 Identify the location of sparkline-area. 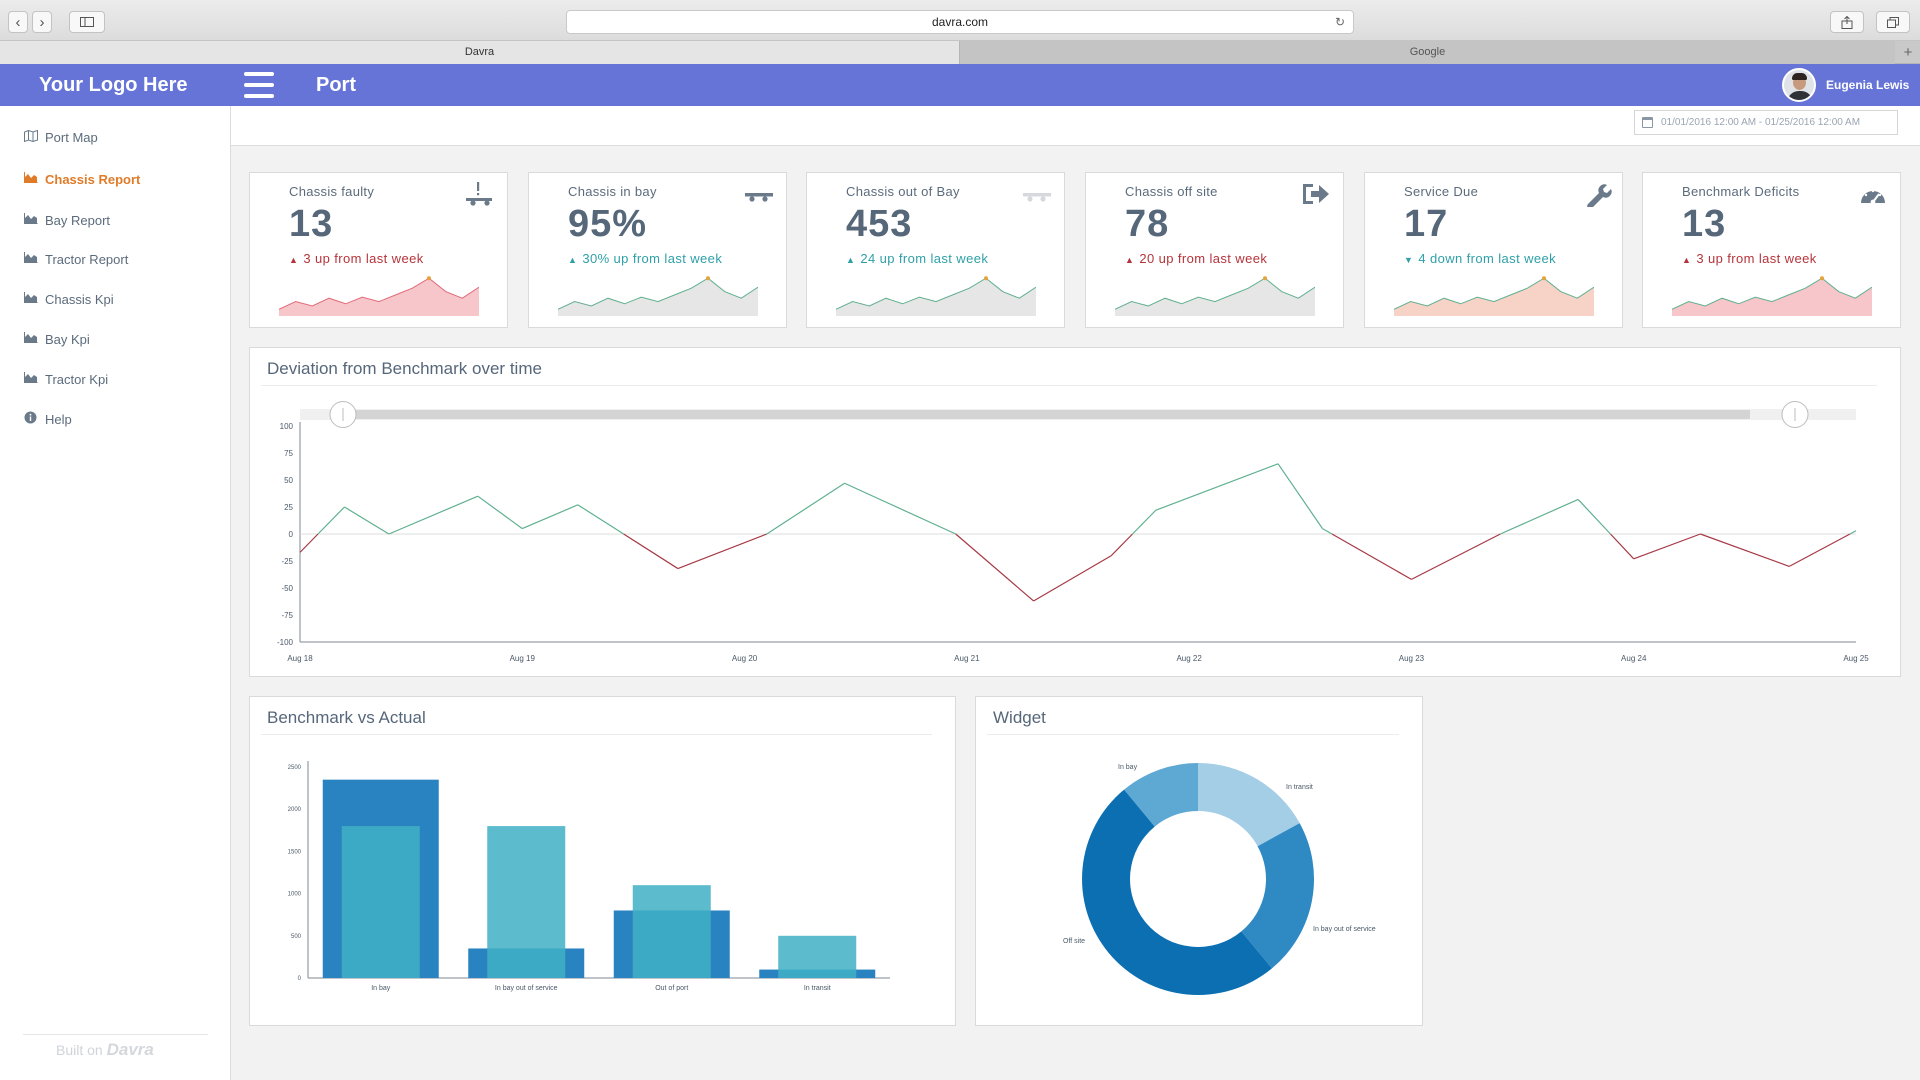
(1772, 297).